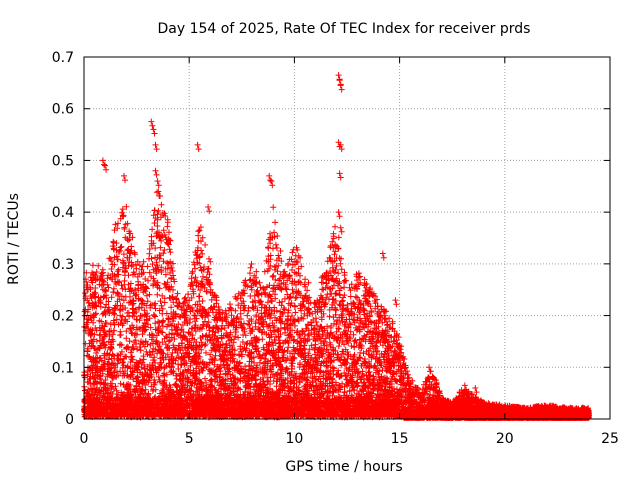  Describe the element at coordinates (610, 439) in the screenshot. I see `x-tick-label: 25` at that location.